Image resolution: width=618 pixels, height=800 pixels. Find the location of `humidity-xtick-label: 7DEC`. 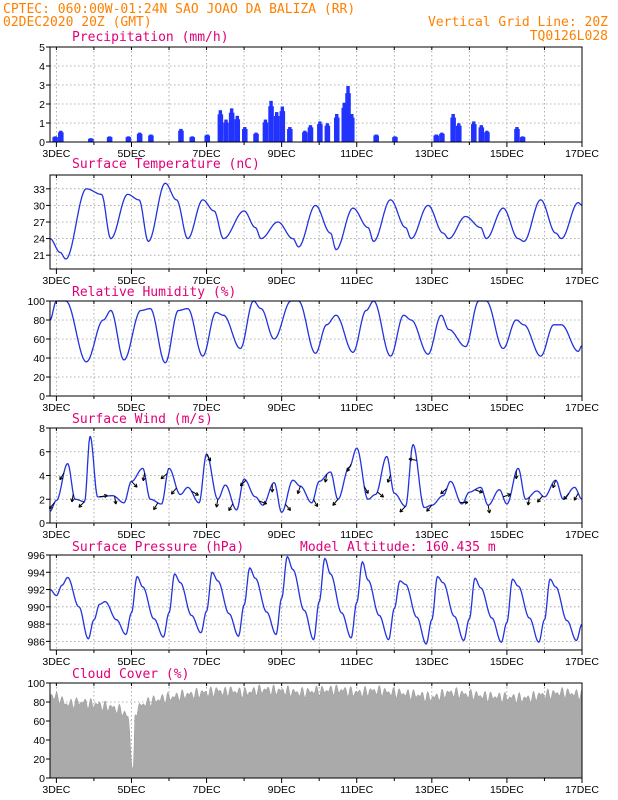

humidity-xtick-label: 7DEC is located at coordinates (207, 408).